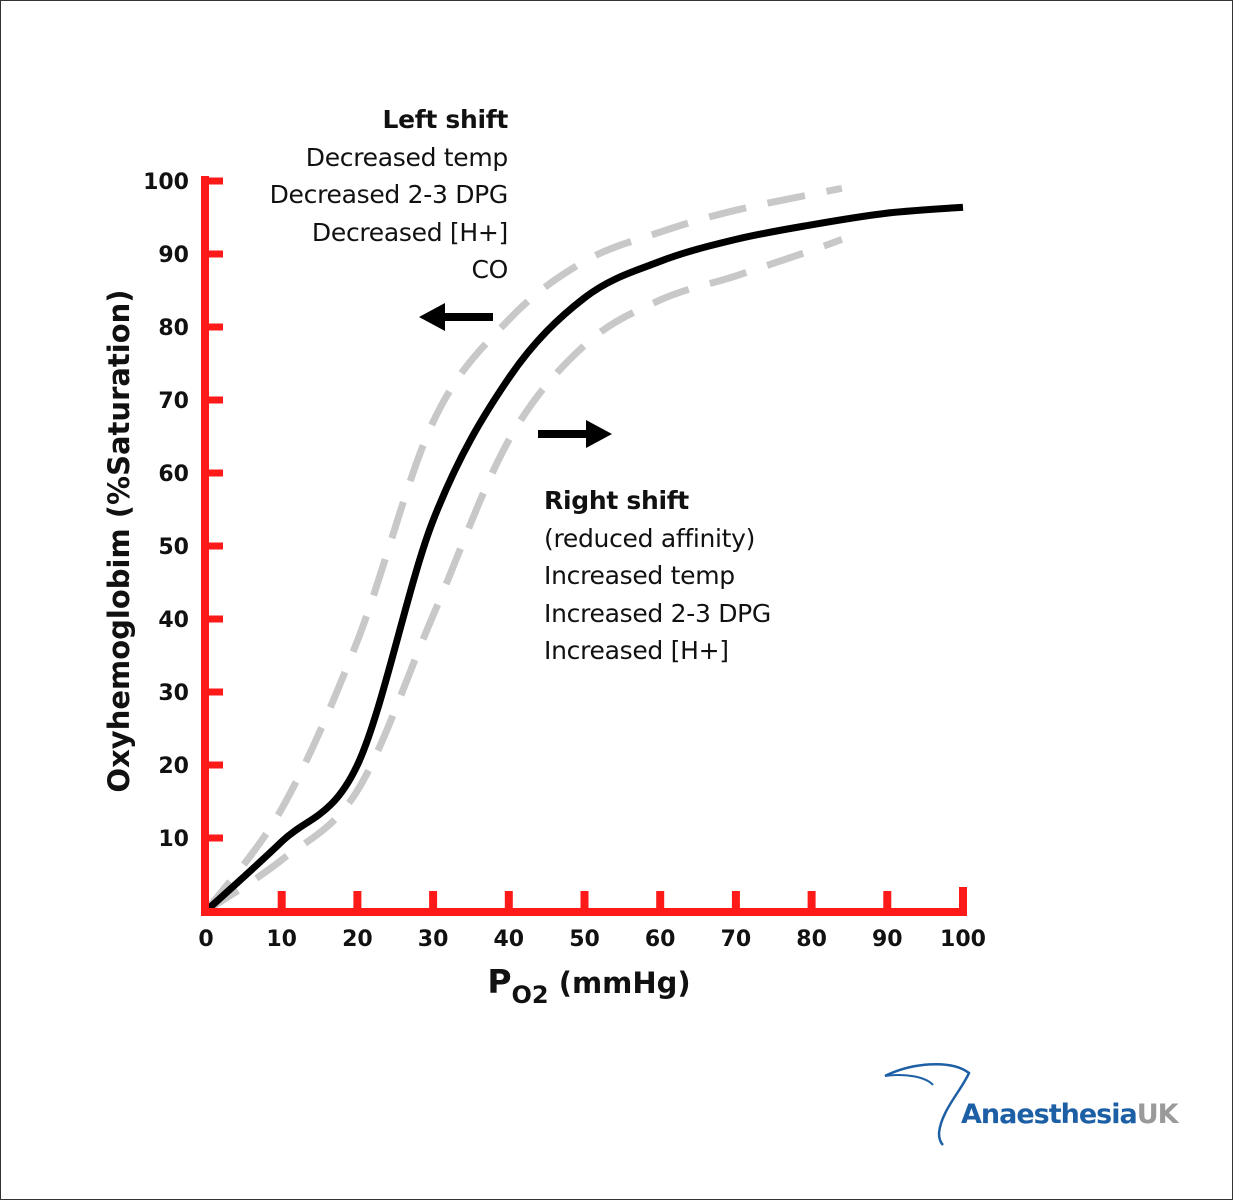 This screenshot has height=1200, width=1233. I want to click on x-tick-label: 10, so click(281, 939).